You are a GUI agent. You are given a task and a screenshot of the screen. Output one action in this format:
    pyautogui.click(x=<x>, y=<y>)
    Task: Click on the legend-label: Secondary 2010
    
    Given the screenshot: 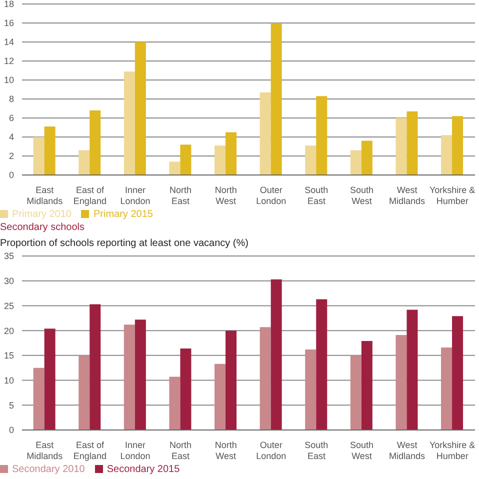 What is the action you would take?
    pyautogui.click(x=48, y=469)
    